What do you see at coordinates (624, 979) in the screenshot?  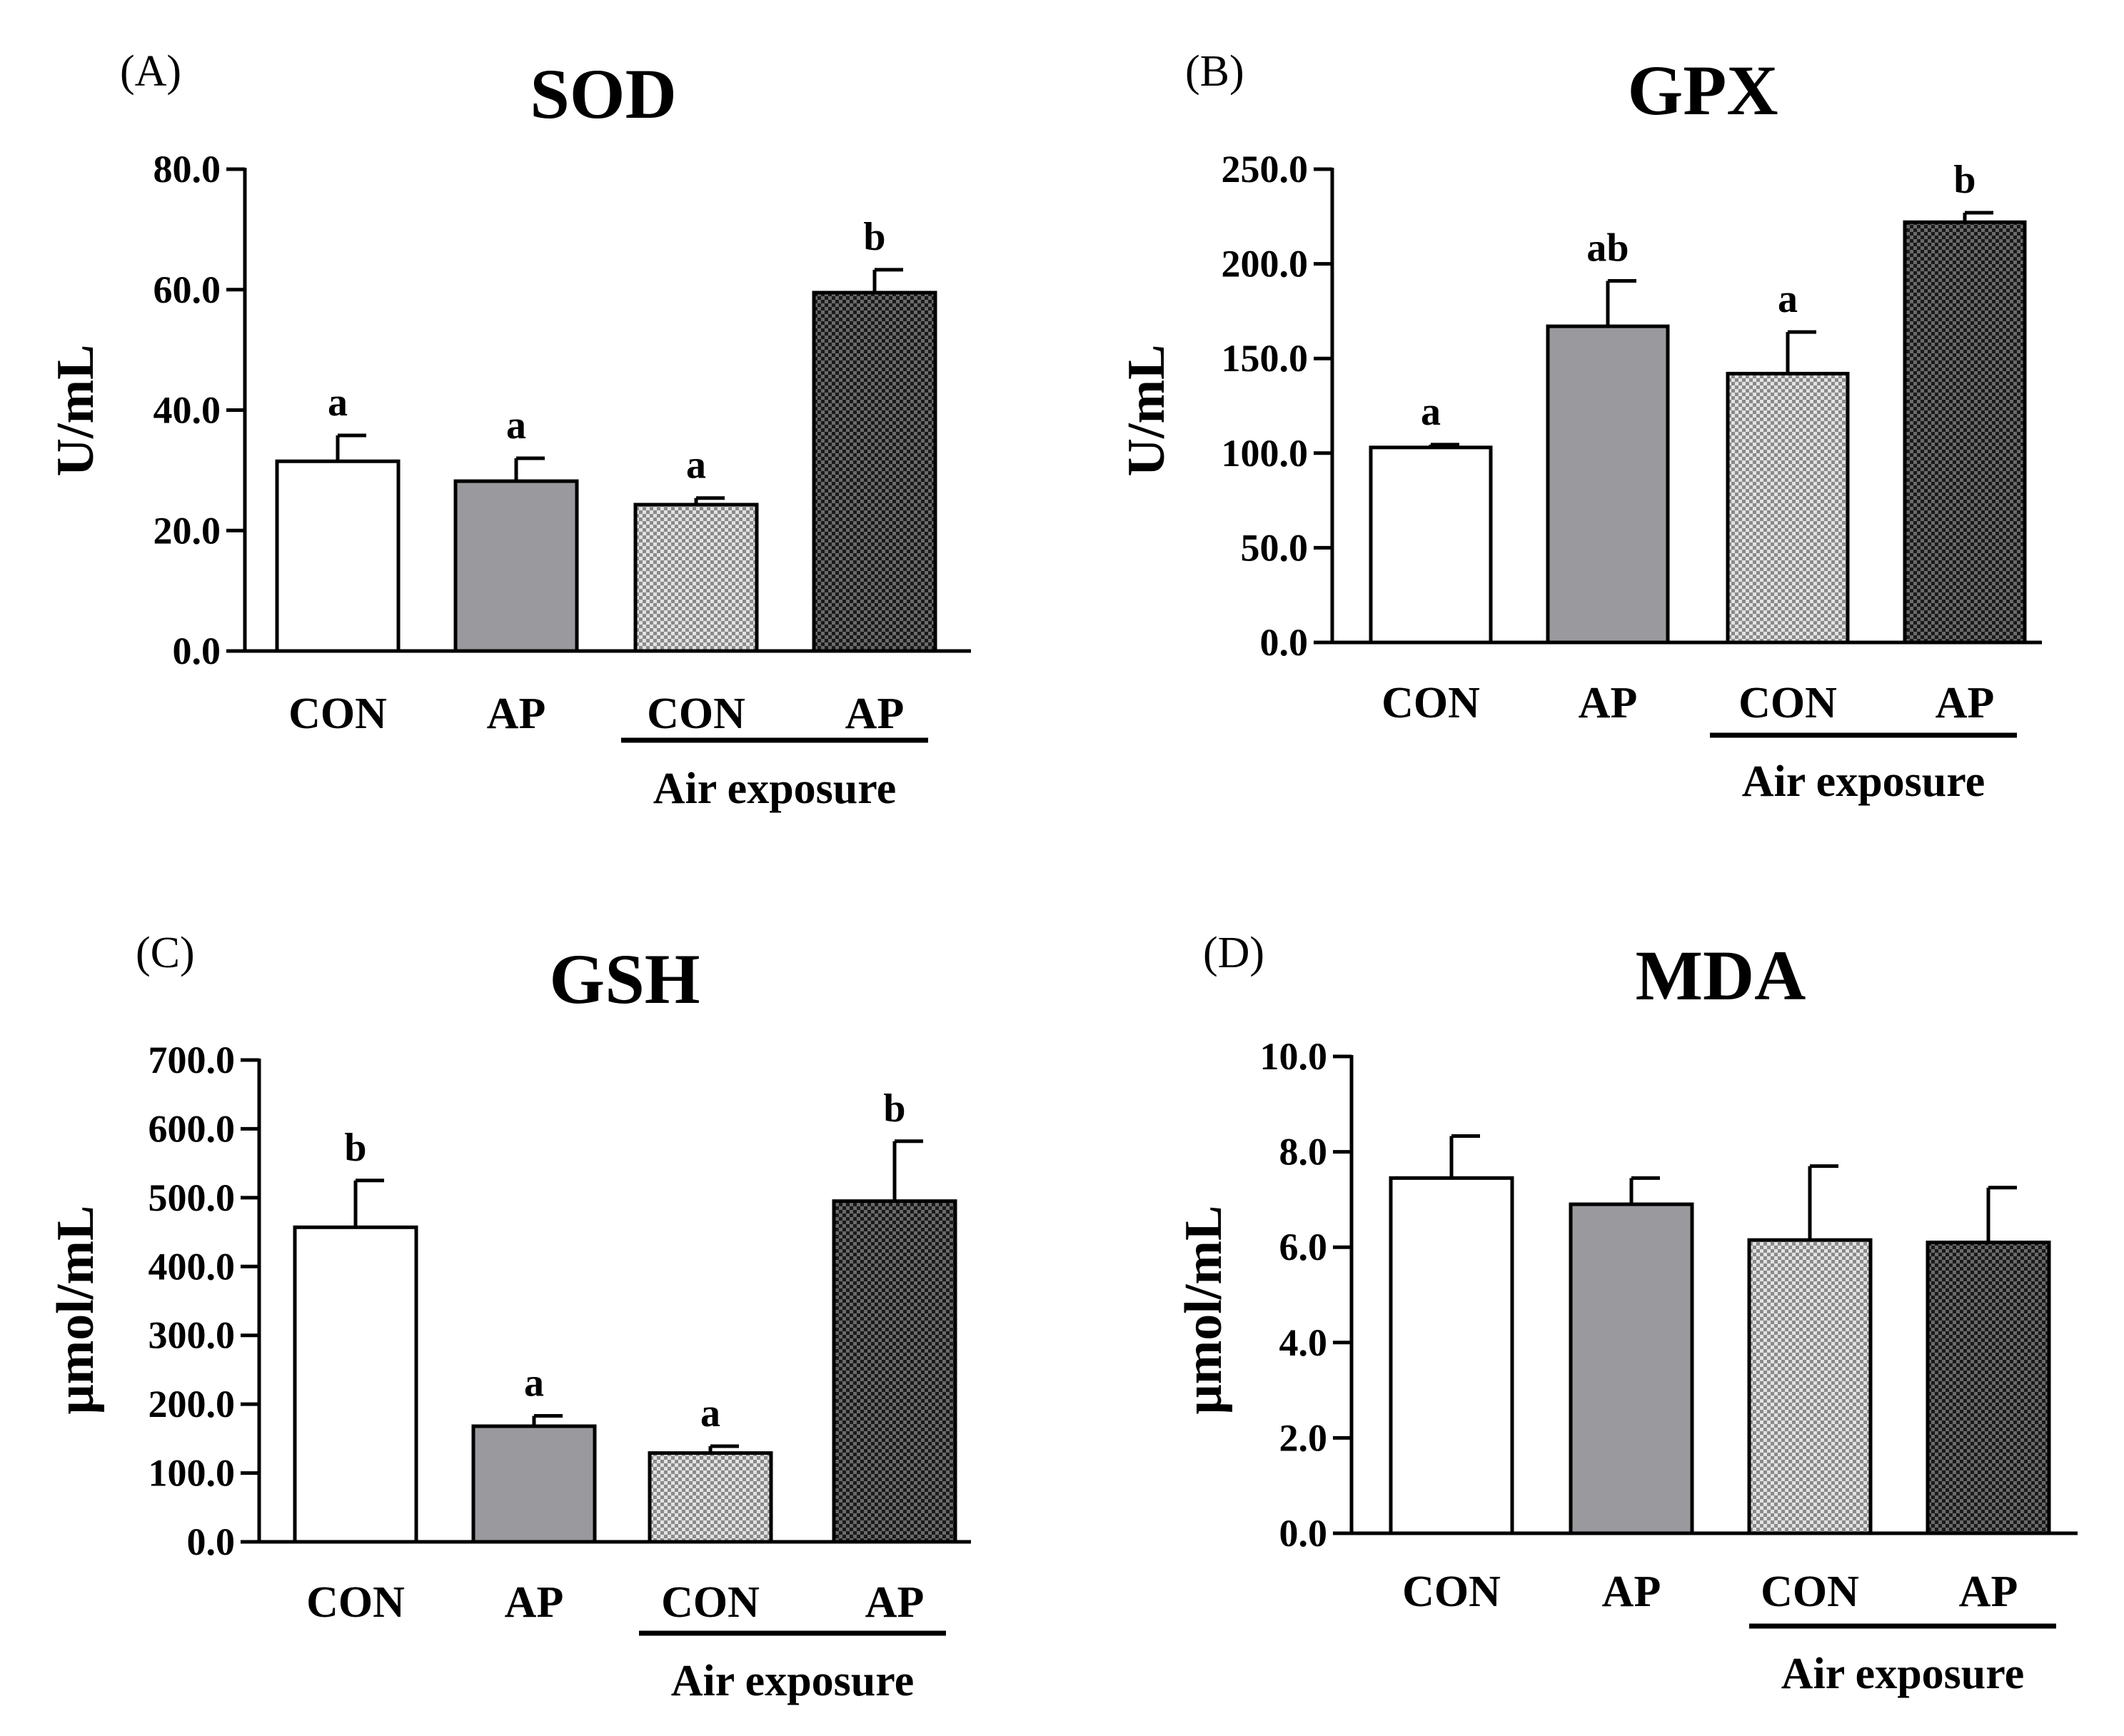 I see `chart-title: GSH` at bounding box center [624, 979].